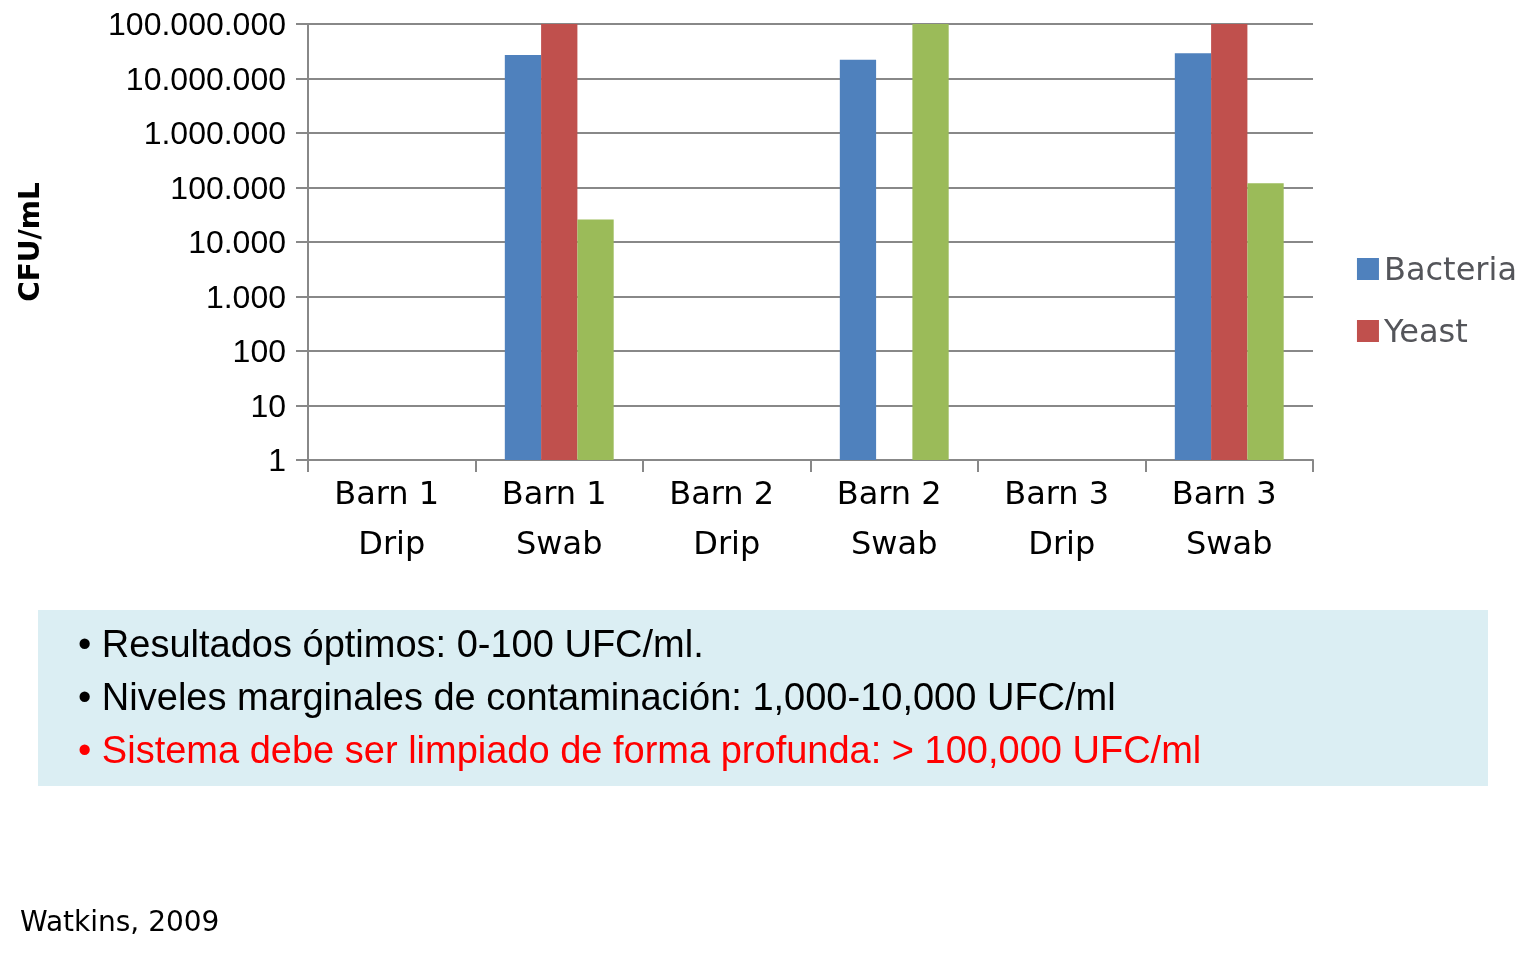  I want to click on text: • Resultados óptimos: 0-100 UFC/ml., so click(391, 644).